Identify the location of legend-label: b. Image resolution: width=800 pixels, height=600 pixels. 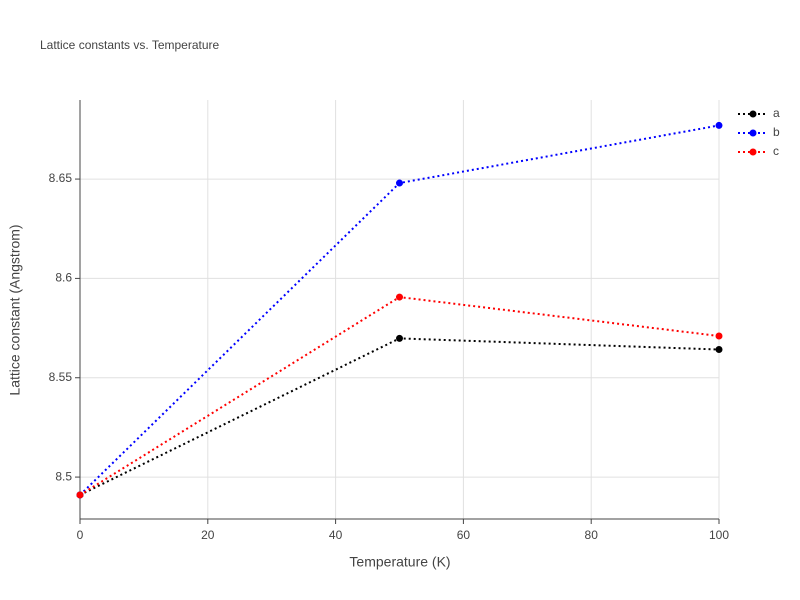
(776, 132).